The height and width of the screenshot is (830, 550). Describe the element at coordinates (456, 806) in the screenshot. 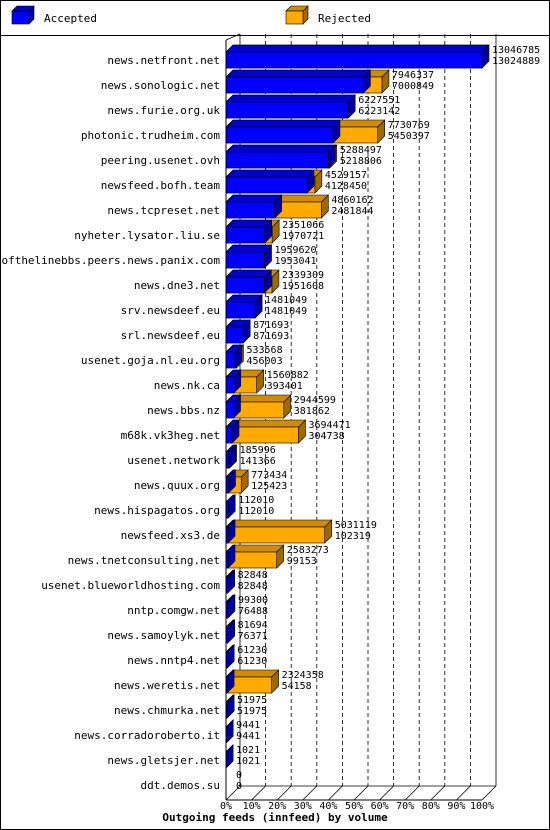

I see `x-tick-label: 90%` at that location.